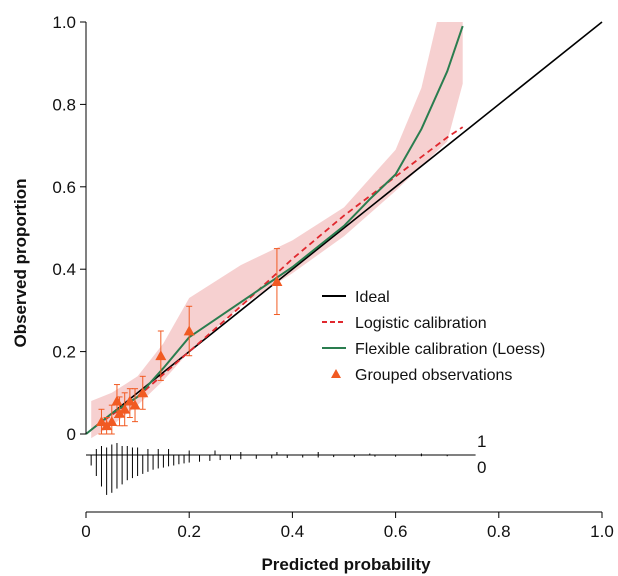 This screenshot has width=618, height=576. Describe the element at coordinates (71, 434) in the screenshot. I see `y-tick-label: 0` at that location.